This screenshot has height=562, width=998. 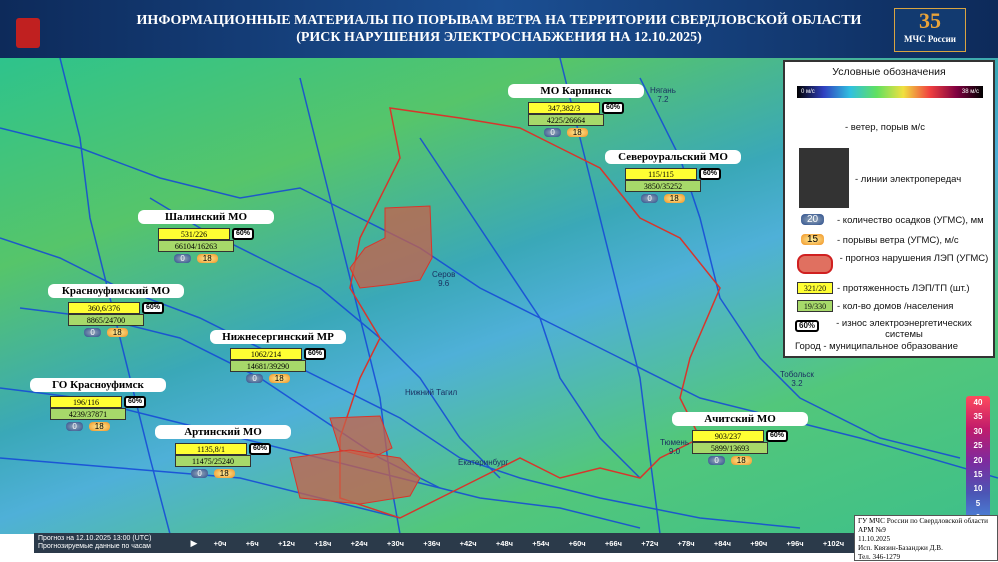 What do you see at coordinates (898, 240) in the screenshot?
I see `gust-label: - порывы ветра (УГМС), м/с` at bounding box center [898, 240].